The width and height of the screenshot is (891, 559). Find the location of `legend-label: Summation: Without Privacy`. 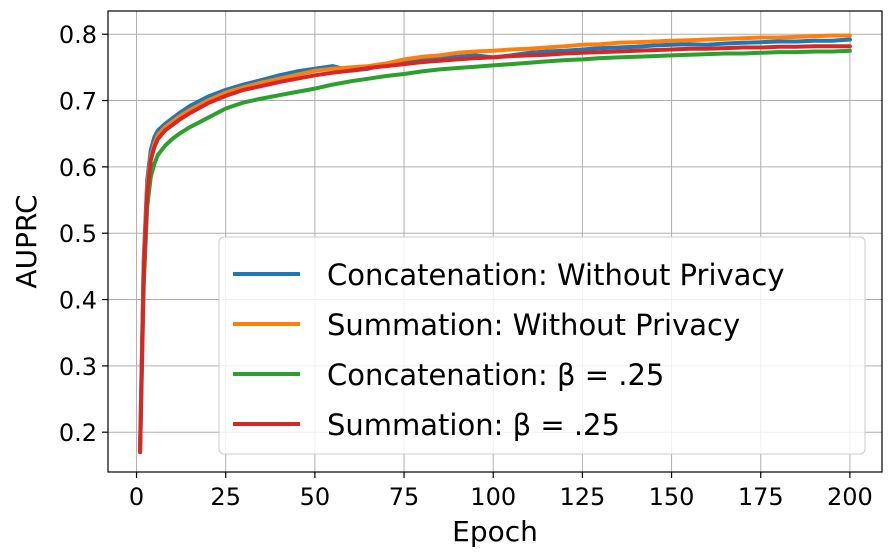

legend-label: Summation: Without Privacy is located at coordinates (533, 325).